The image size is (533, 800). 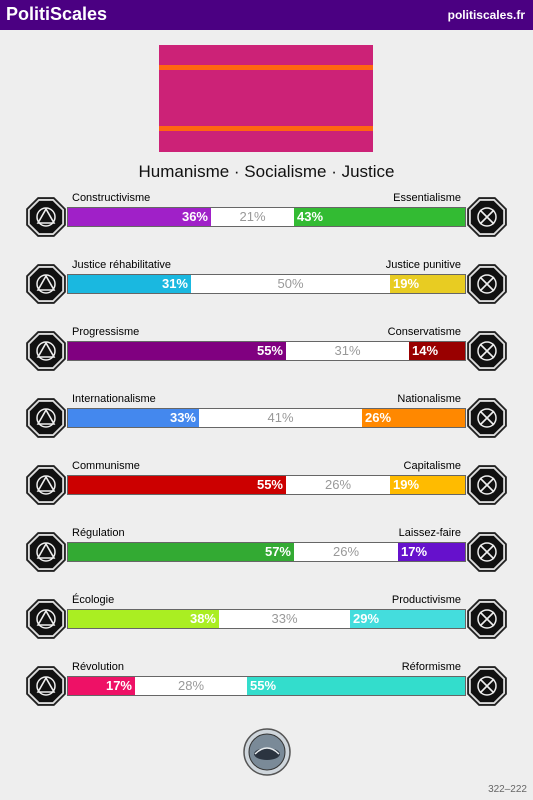 What do you see at coordinates (487, 351) in the screenshot?
I see `conservatism-icon` at bounding box center [487, 351].